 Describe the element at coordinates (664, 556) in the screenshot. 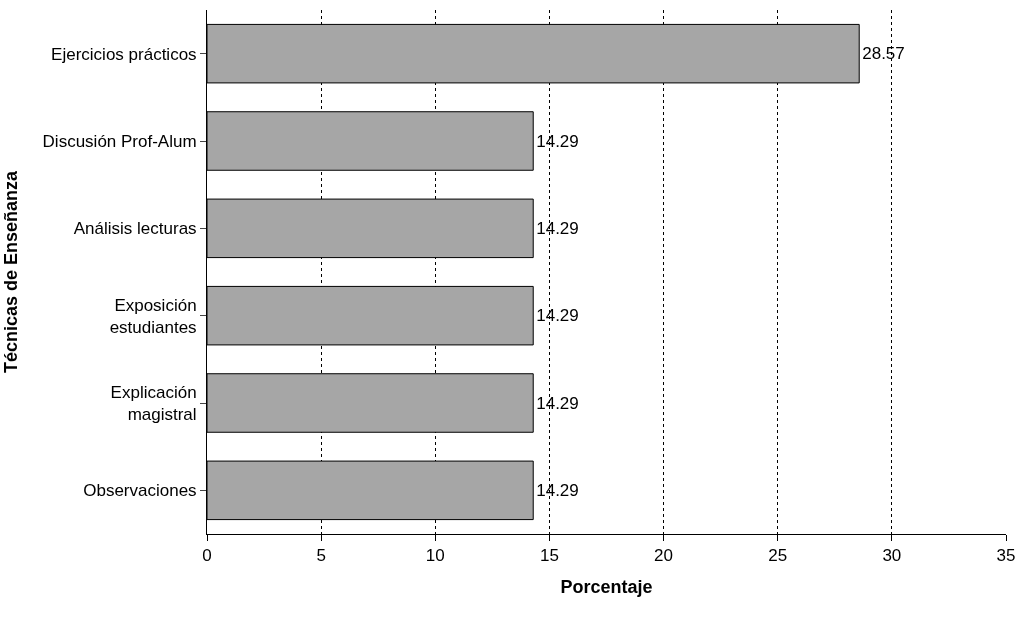

I see `x-tick-label: 20` at that location.